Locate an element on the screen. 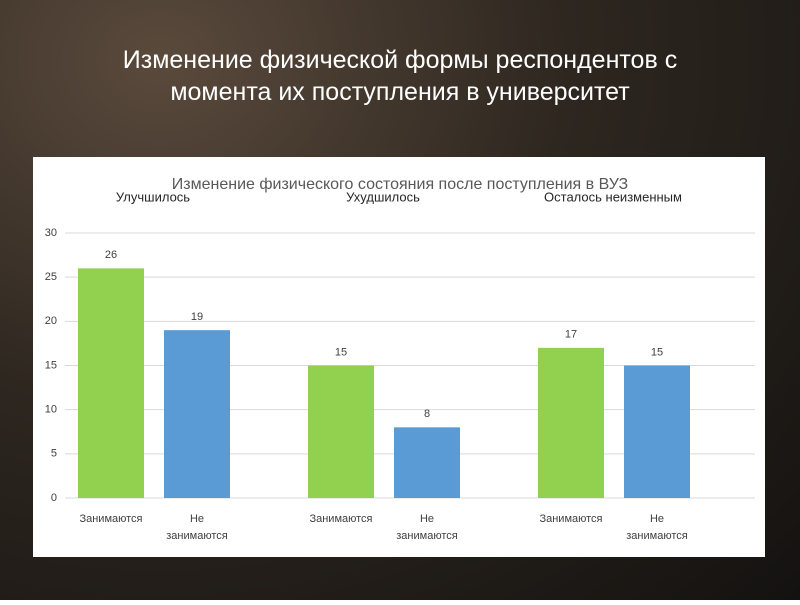 The height and width of the screenshot is (605, 800). group-label: Осталось неизменным is located at coordinates (613, 196).